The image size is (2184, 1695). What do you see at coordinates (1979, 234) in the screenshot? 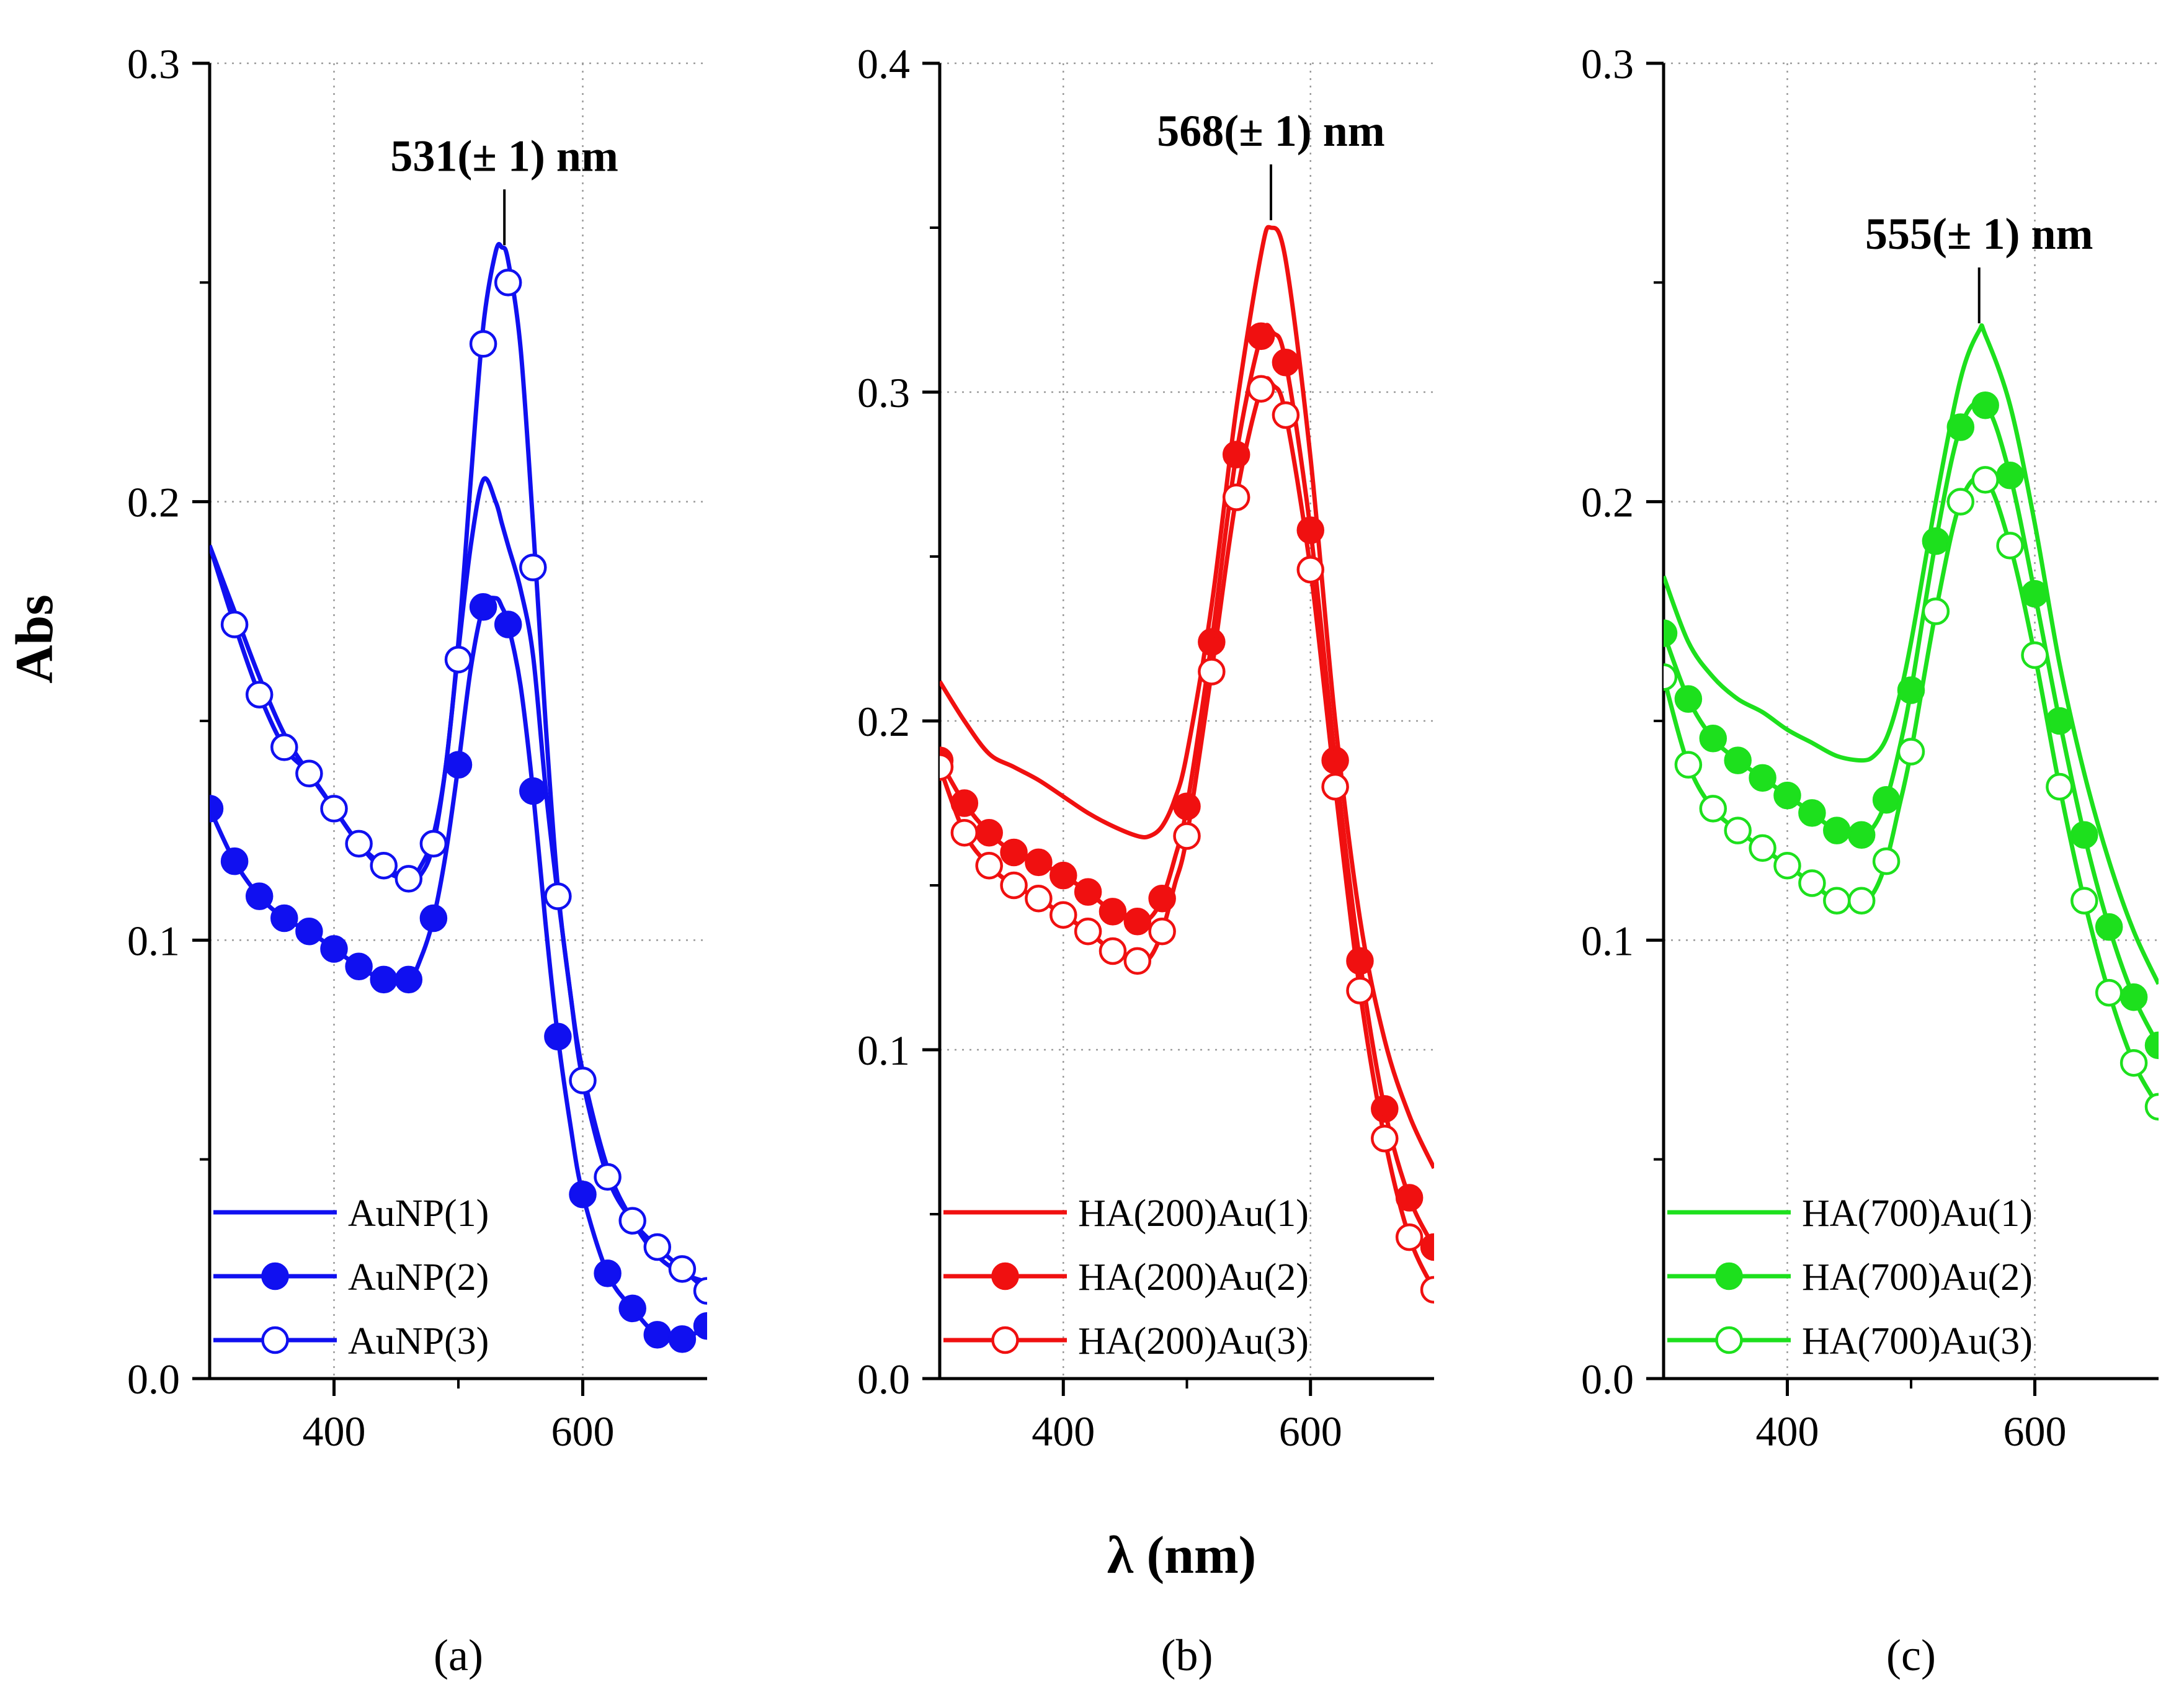
I see `peak-annotation-label: 555(± 1) nm` at bounding box center [1979, 234].